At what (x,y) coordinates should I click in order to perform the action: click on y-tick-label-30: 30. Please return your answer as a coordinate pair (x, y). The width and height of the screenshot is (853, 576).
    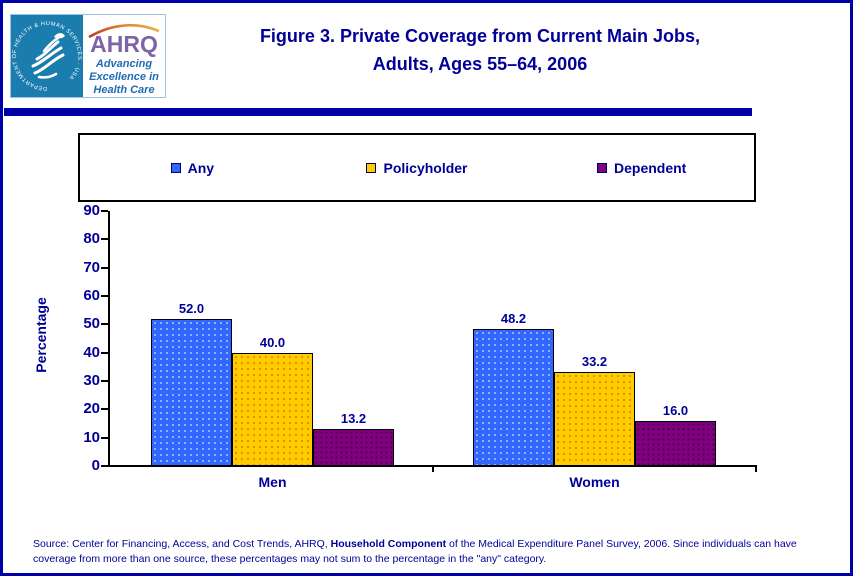
    Looking at the image, I should click on (91, 380).